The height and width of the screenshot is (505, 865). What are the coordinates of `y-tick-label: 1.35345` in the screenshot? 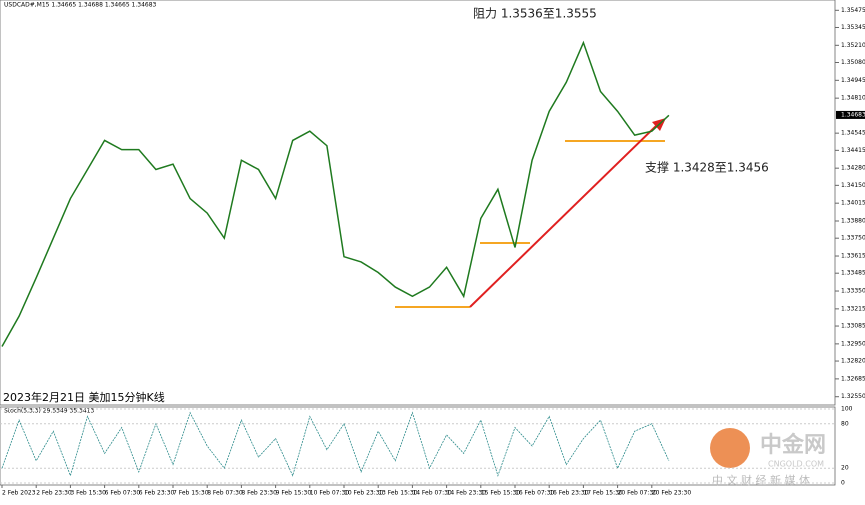 It's located at (853, 27).